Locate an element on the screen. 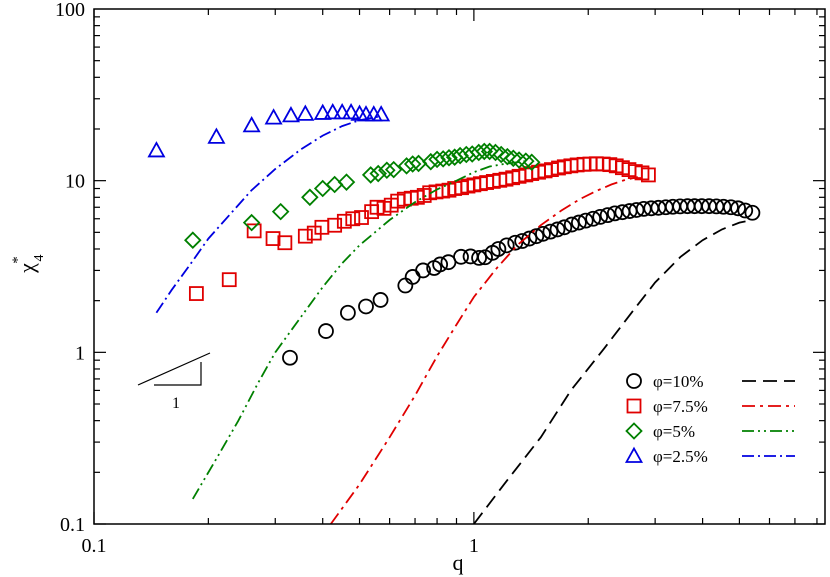 The width and height of the screenshot is (830, 577). legend-item: φ=2.5% is located at coordinates (709, 456).